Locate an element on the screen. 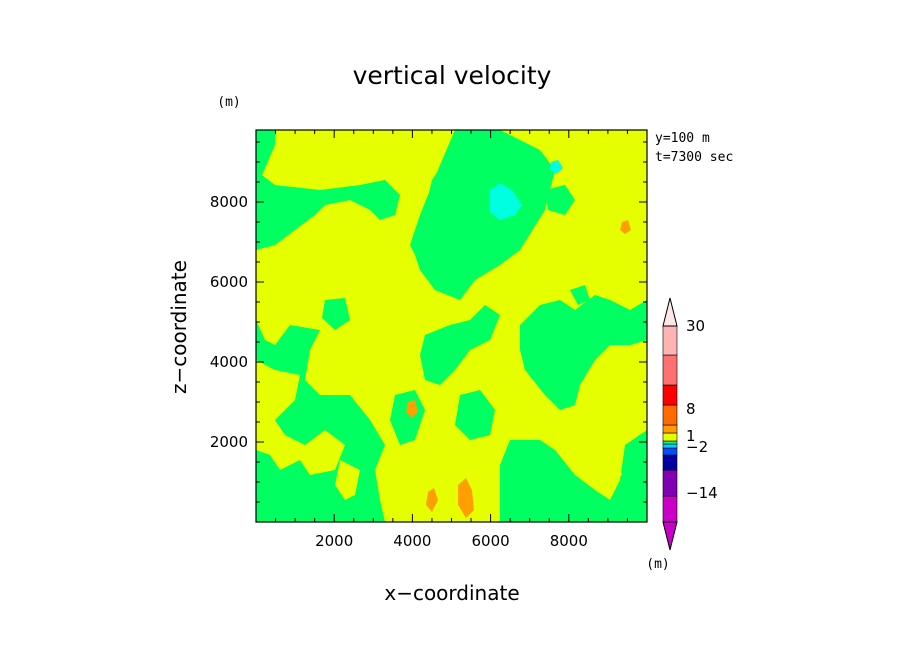  colorbar-min-arrow is located at coordinates (670, 536).